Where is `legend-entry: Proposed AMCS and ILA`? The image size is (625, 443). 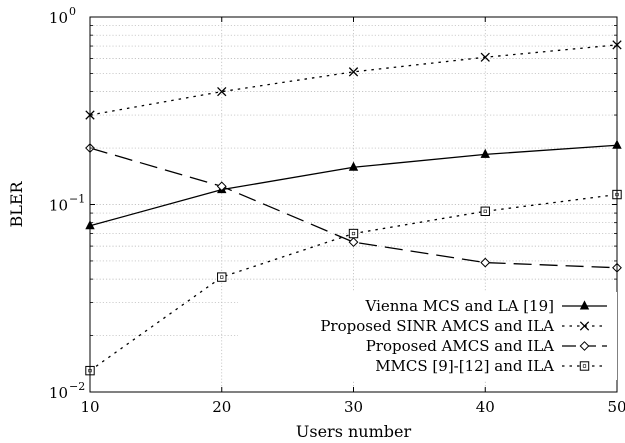 legend-entry: Proposed AMCS and ILA is located at coordinates (486, 346).